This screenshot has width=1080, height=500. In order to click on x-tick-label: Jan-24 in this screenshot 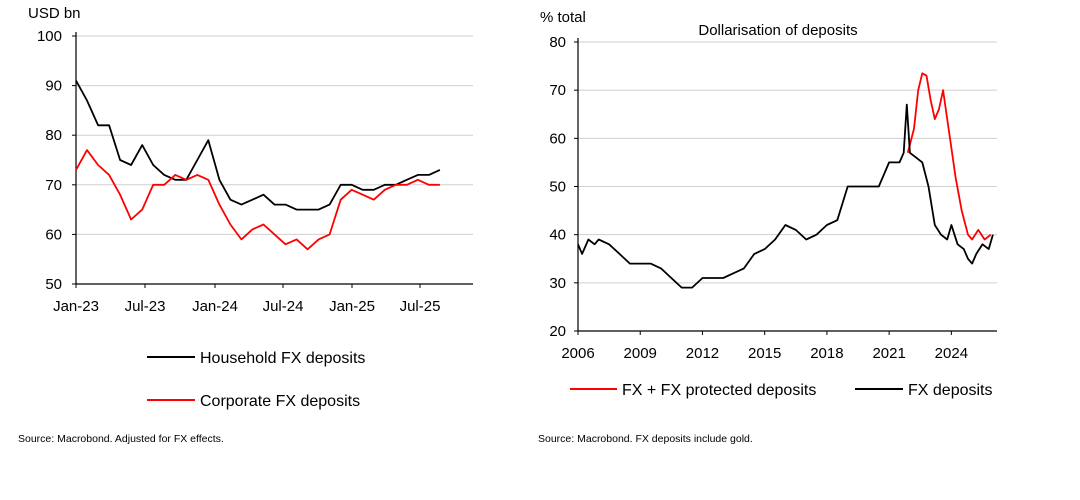, I will do `click(215, 306)`.